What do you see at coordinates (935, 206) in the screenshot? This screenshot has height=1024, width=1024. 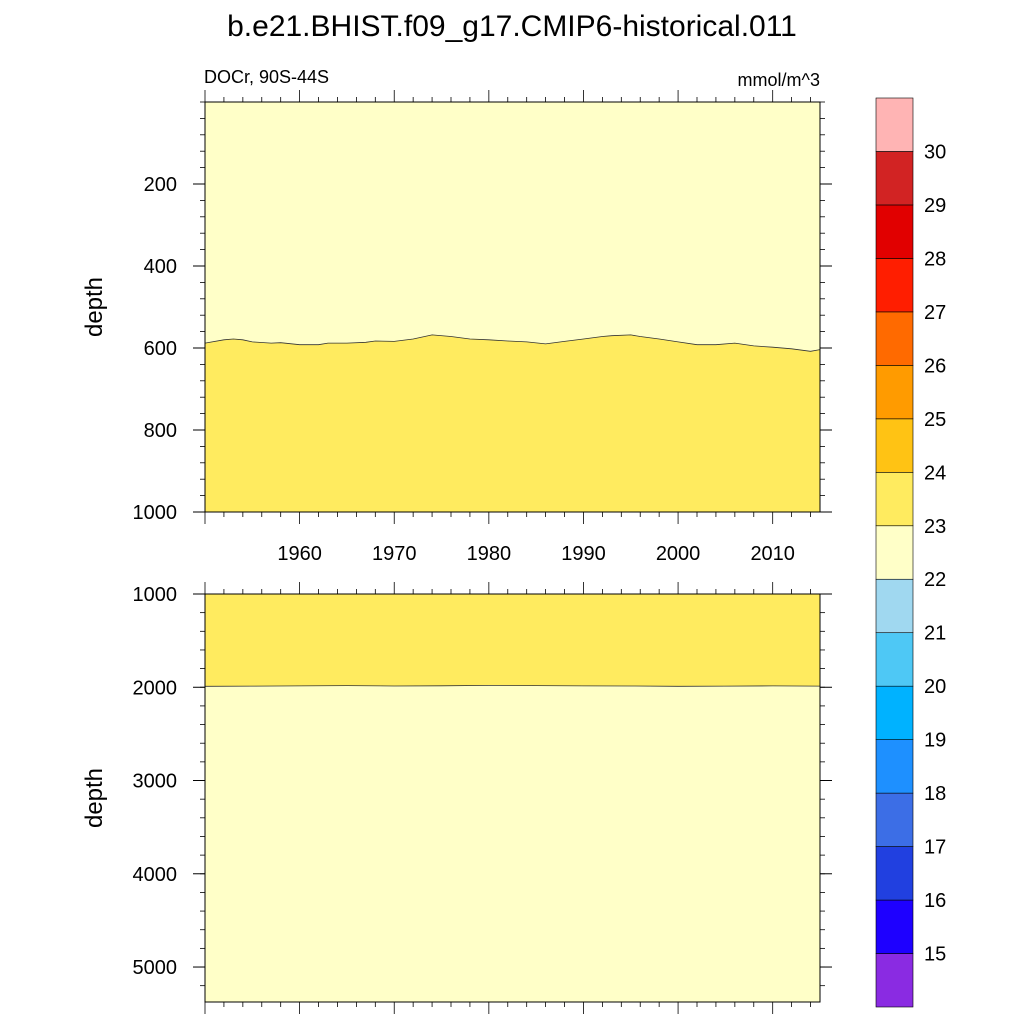 I see `colorbar-label: 29` at bounding box center [935, 206].